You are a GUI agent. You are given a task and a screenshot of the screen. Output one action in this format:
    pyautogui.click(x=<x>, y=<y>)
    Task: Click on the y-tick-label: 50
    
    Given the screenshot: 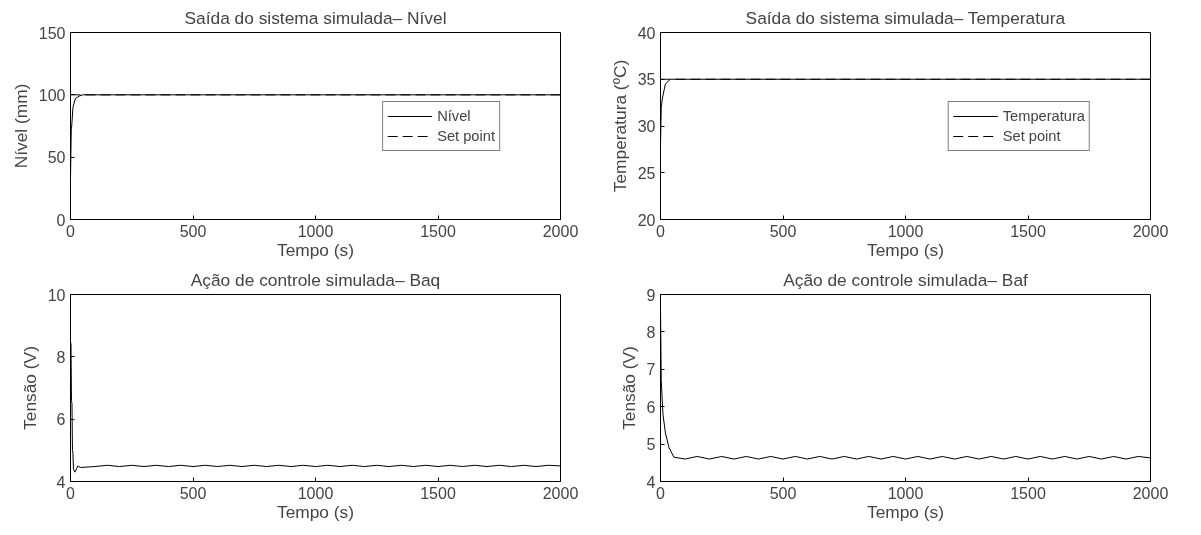 What is the action you would take?
    pyautogui.click(x=56, y=158)
    